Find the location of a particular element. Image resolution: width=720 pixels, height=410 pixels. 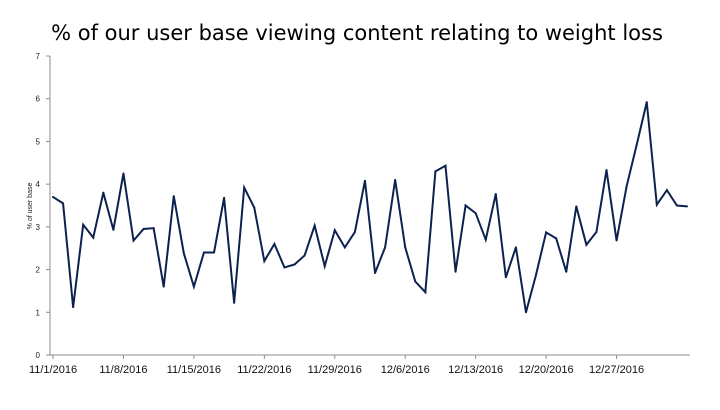

y-tick-label: 1 is located at coordinates (38, 312).